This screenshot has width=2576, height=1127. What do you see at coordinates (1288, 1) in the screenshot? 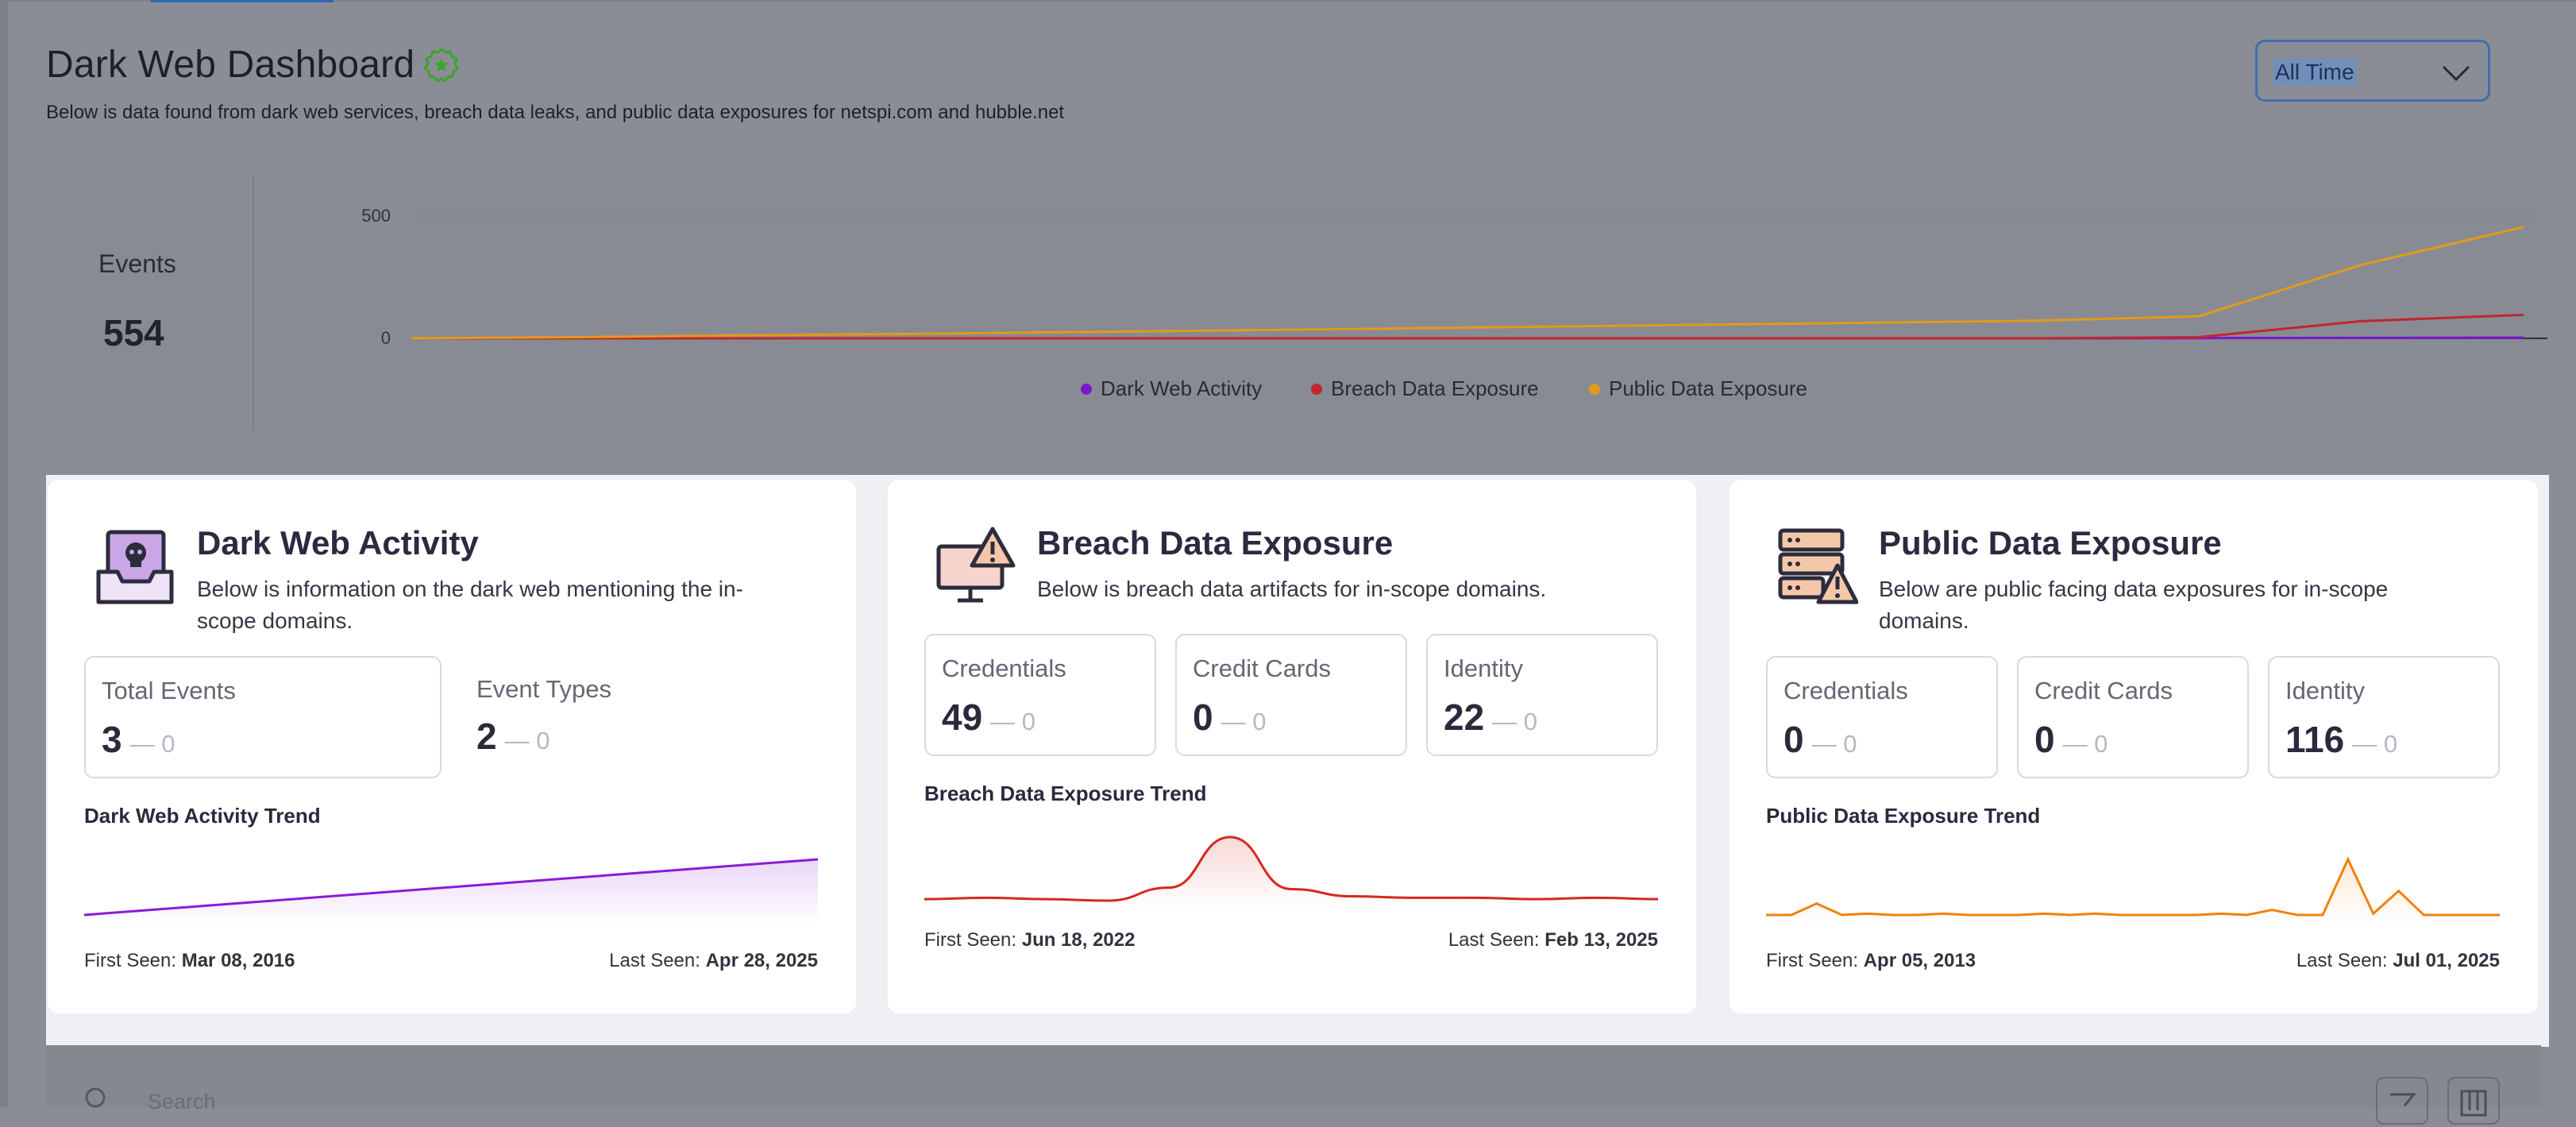
I see `top-strip` at bounding box center [1288, 1].